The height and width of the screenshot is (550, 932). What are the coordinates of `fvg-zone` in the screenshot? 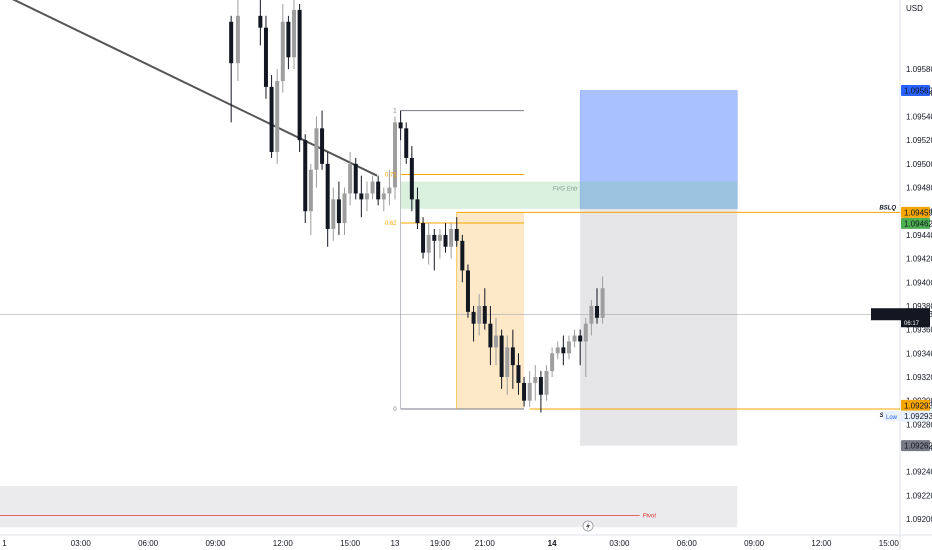 It's located at (569, 195).